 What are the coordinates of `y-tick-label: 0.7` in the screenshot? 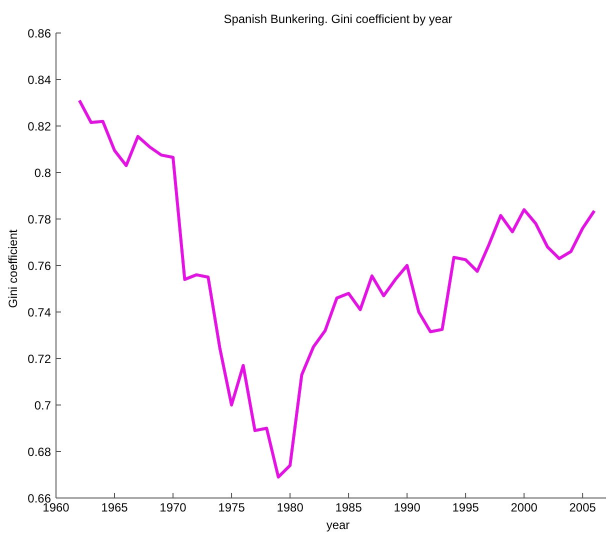 It's located at (43, 405).